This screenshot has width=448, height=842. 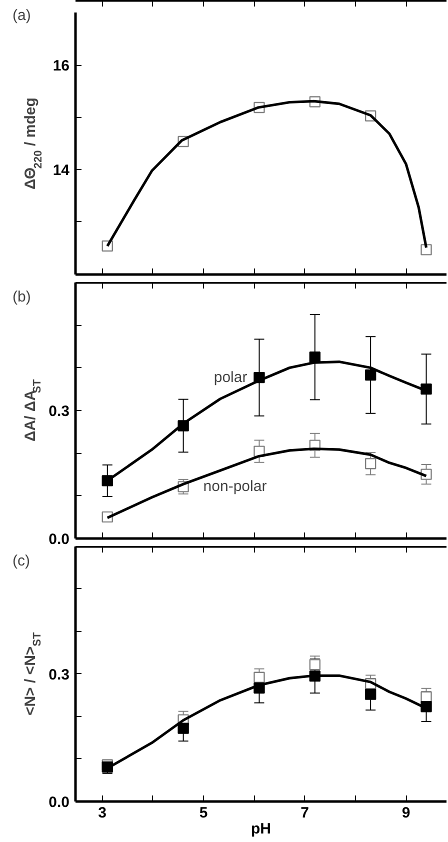 I want to click on chart-title: (b), so click(x=21, y=297).